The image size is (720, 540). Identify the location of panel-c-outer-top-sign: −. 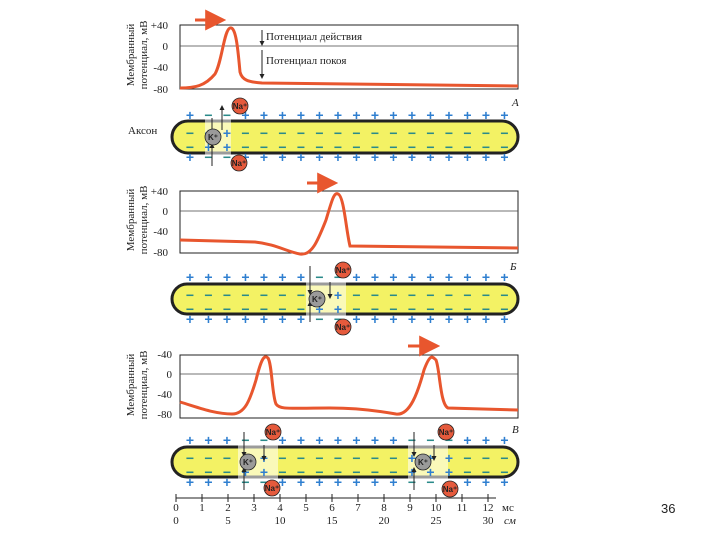
(245, 440).